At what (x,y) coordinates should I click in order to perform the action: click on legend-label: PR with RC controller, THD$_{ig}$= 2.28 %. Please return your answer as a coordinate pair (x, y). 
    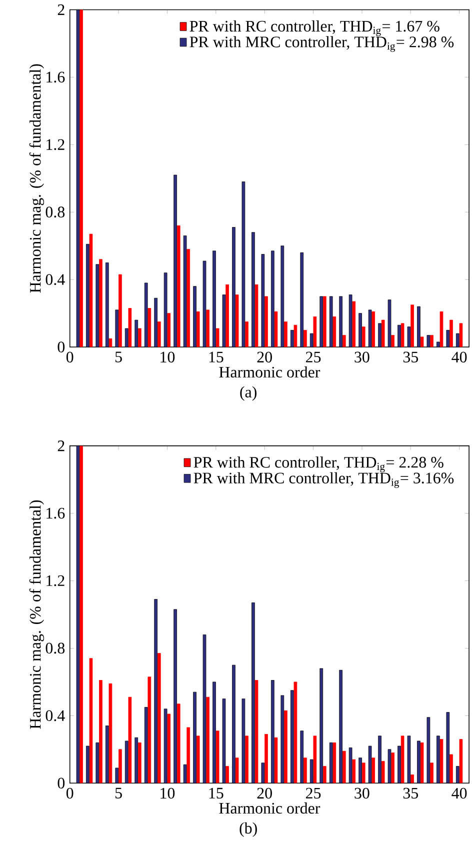
    Looking at the image, I should click on (319, 464).